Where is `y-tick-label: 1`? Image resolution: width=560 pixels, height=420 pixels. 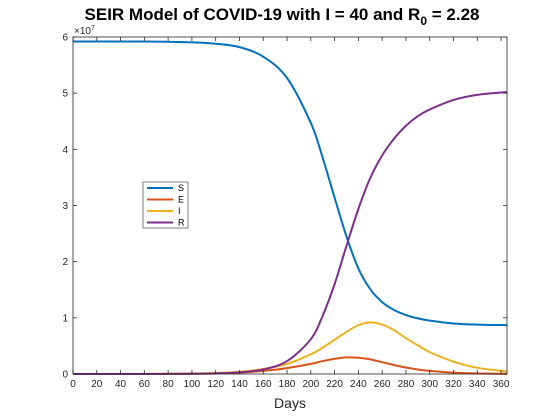 y-tick-label: 1 is located at coordinates (65, 318).